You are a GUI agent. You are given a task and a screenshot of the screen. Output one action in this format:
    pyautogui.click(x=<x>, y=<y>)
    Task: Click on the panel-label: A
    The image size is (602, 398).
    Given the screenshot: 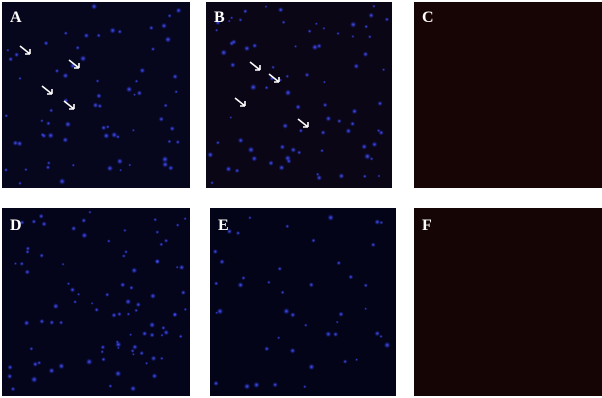 What is the action you would take?
    pyautogui.click(x=16, y=17)
    